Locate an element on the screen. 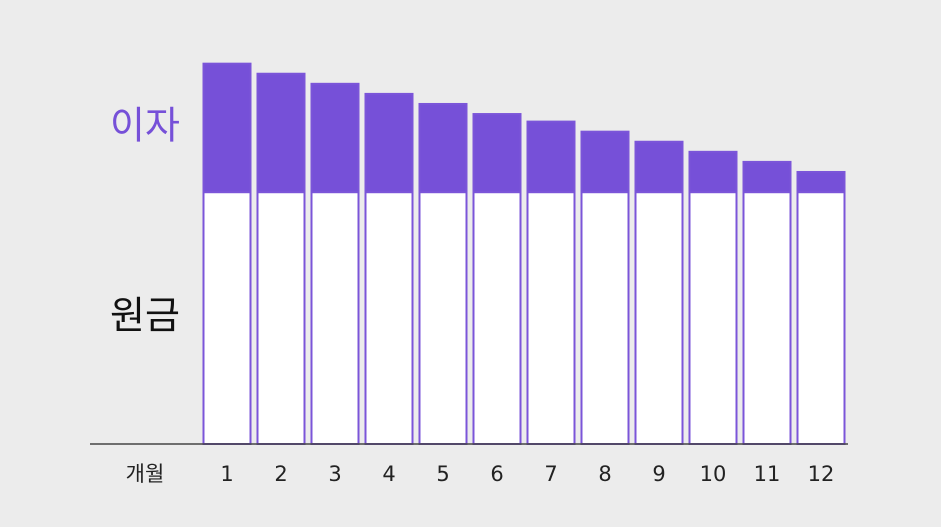 The image size is (941, 527). x-tick-label: 6 is located at coordinates (496, 474).